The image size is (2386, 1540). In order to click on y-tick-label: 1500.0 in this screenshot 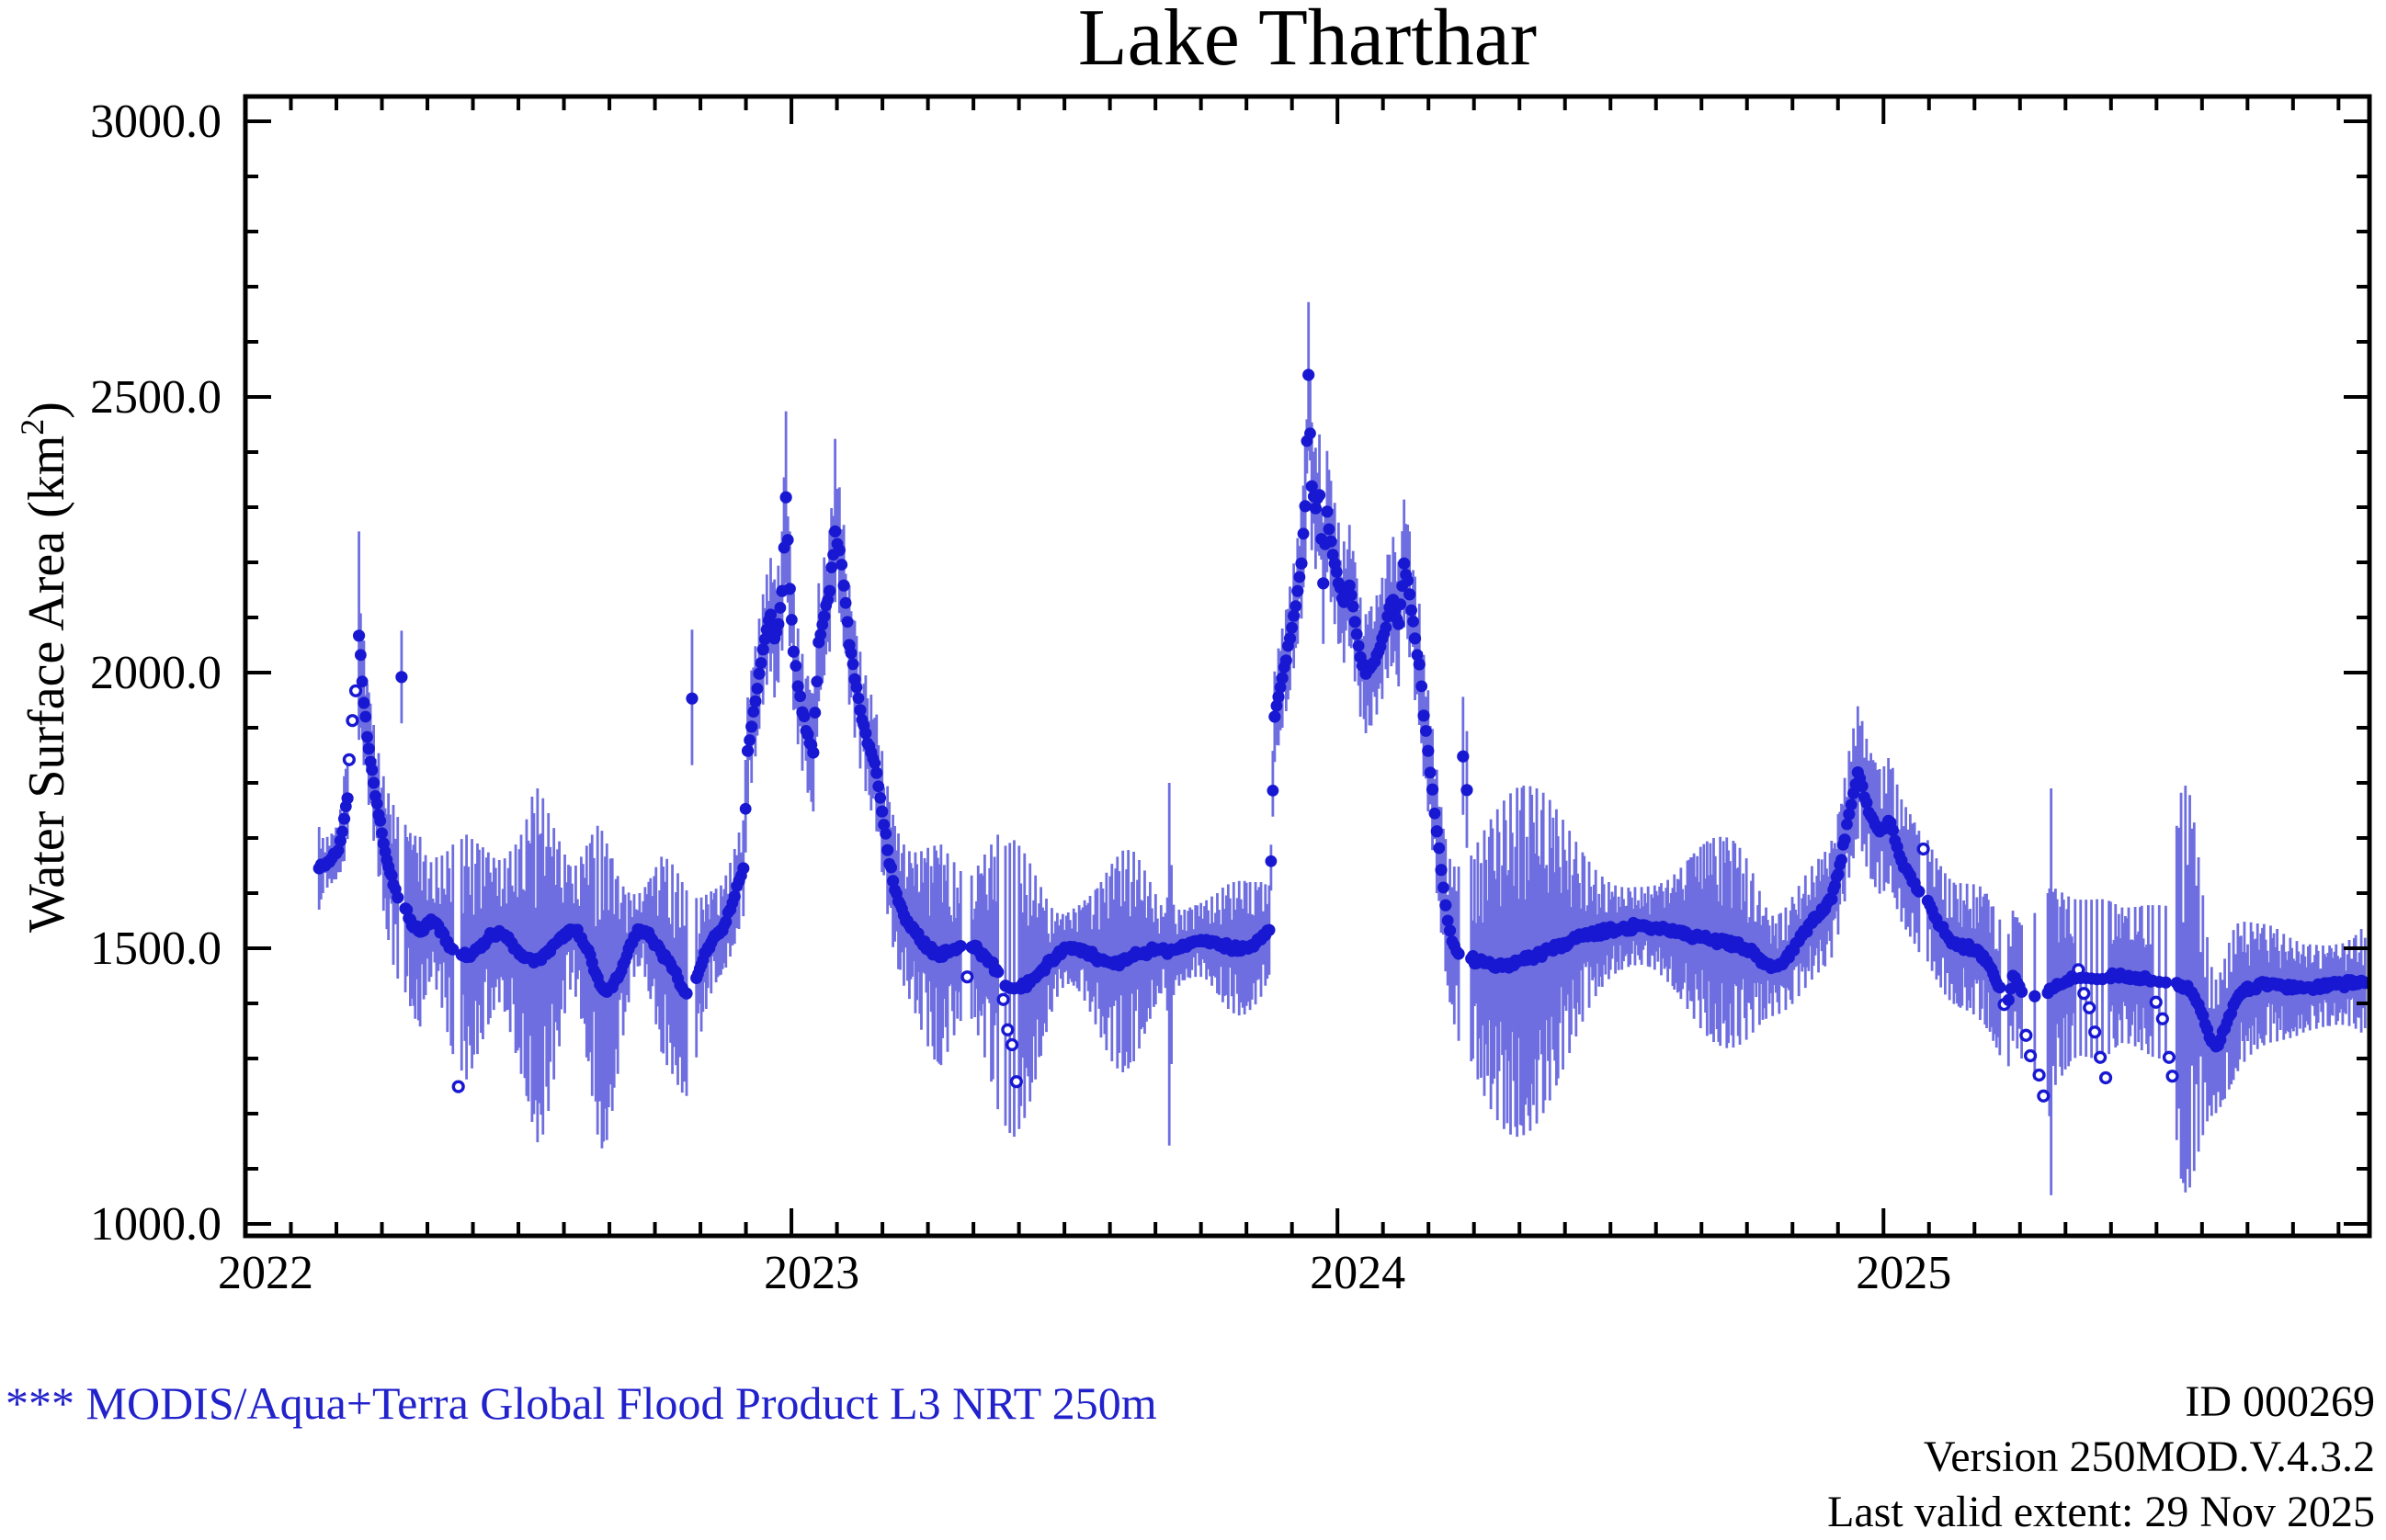, I will do `click(156, 949)`.